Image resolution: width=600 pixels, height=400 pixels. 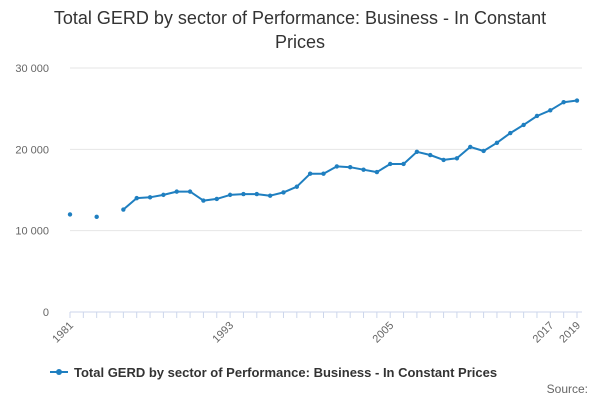 I want to click on legend-dot, so click(x=59, y=372).